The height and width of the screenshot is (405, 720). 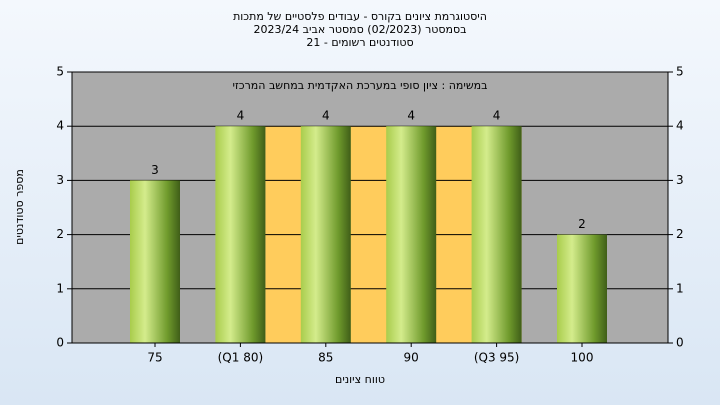 I want to click on y-tick-label: 0, so click(x=60, y=343).